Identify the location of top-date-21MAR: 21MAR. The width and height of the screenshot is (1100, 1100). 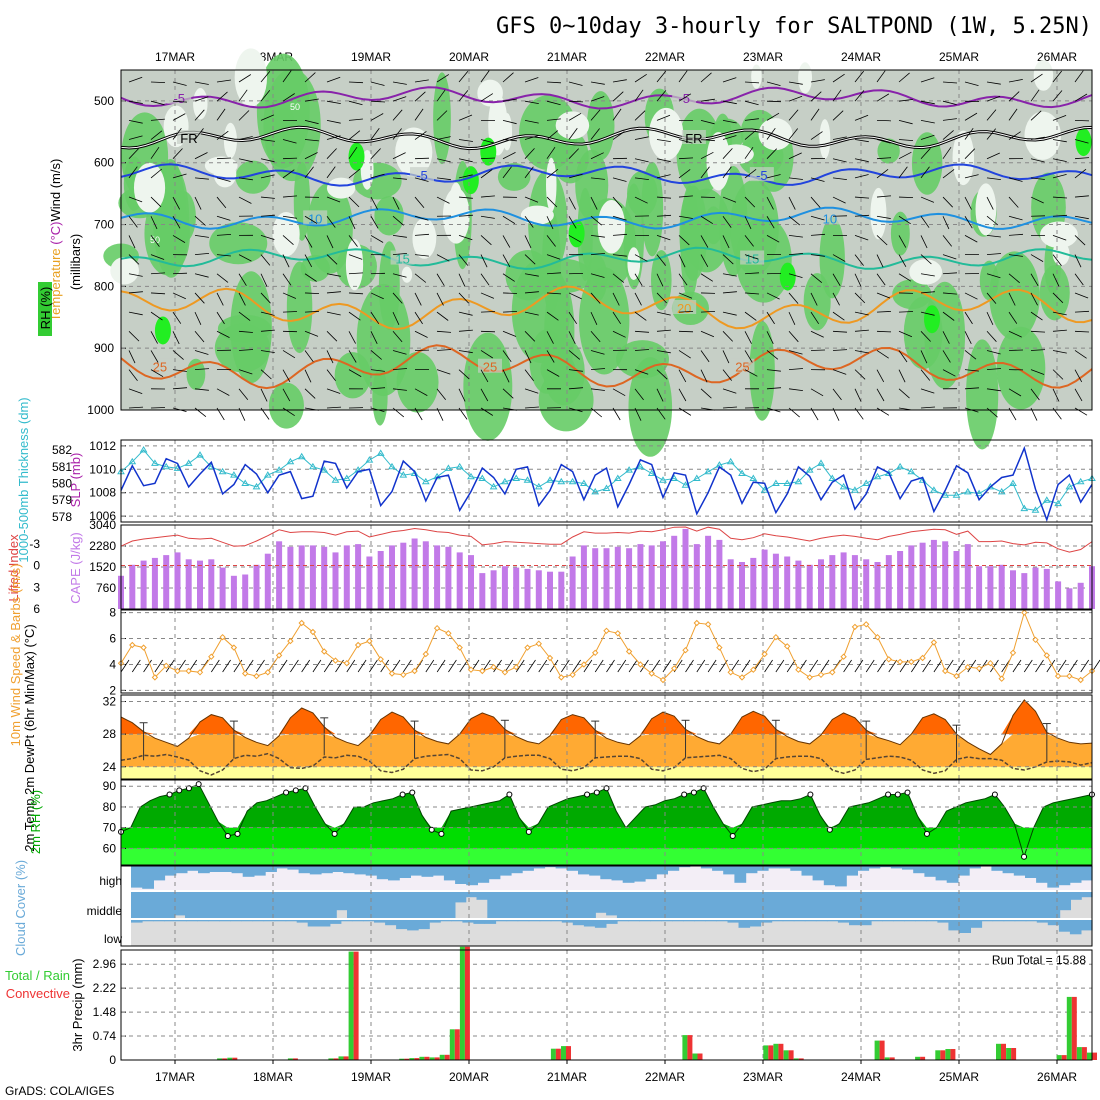
(567, 57).